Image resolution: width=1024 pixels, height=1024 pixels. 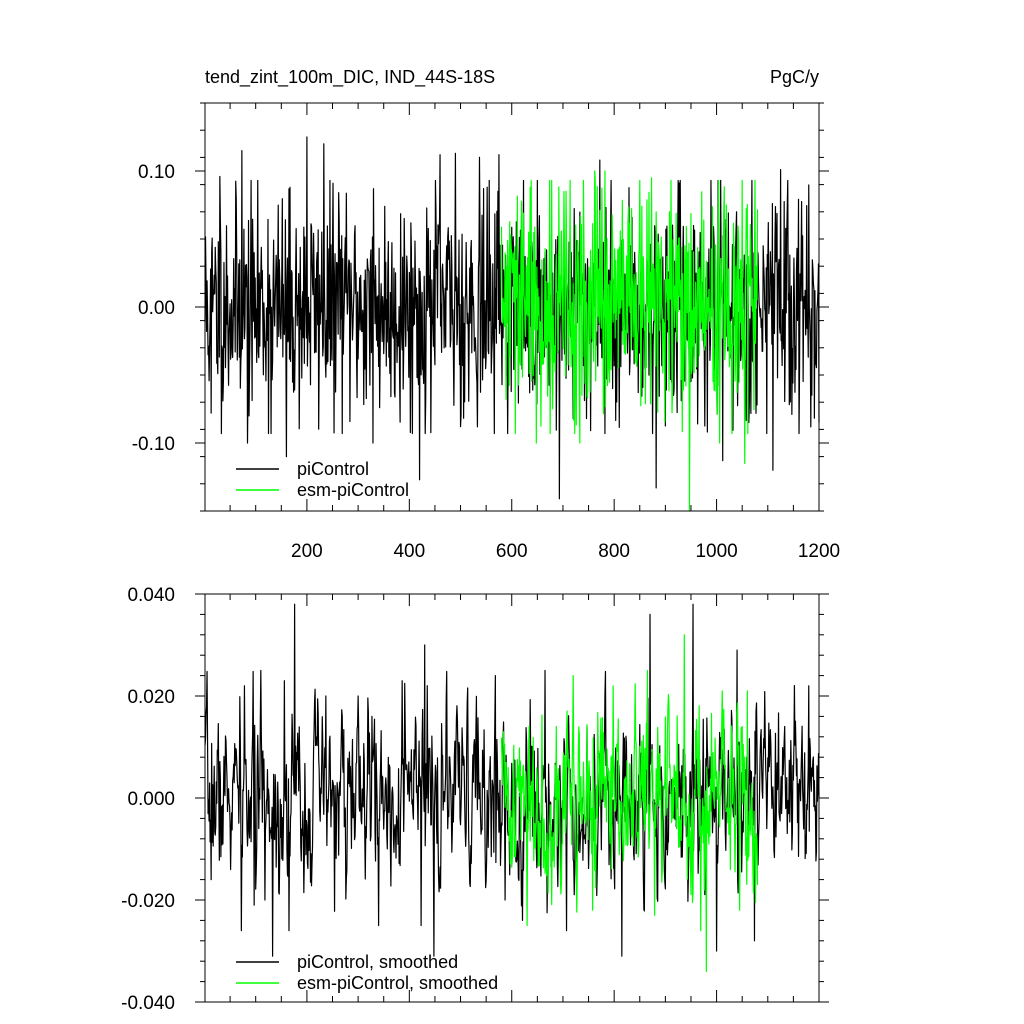 I want to click on legend-label: piControl, smoothed, so click(x=377, y=962).